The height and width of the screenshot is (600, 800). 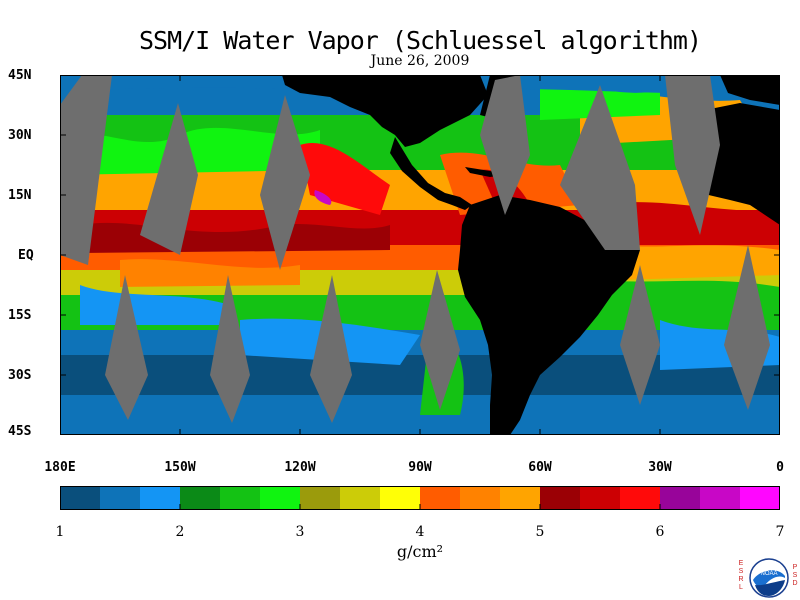 What do you see at coordinates (300, 532) in the screenshot?
I see `colorbar-label-3: 3` at bounding box center [300, 532].